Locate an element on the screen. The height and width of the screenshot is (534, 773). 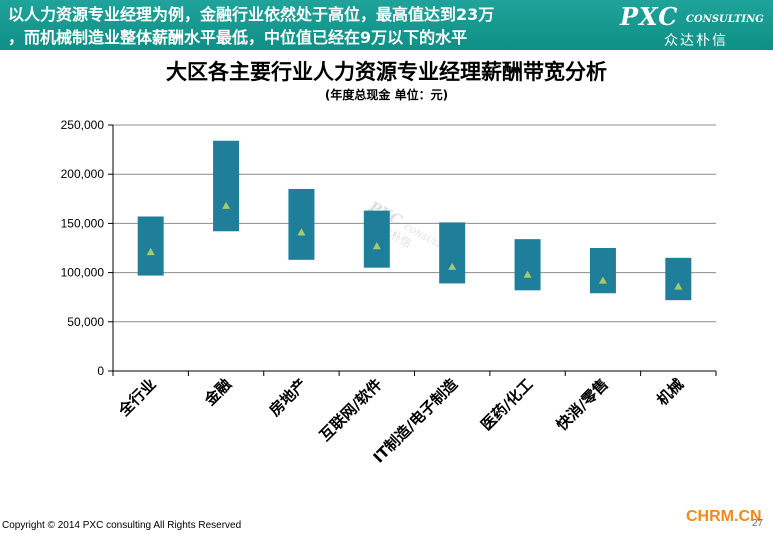
median-markers is located at coordinates (414, 245).